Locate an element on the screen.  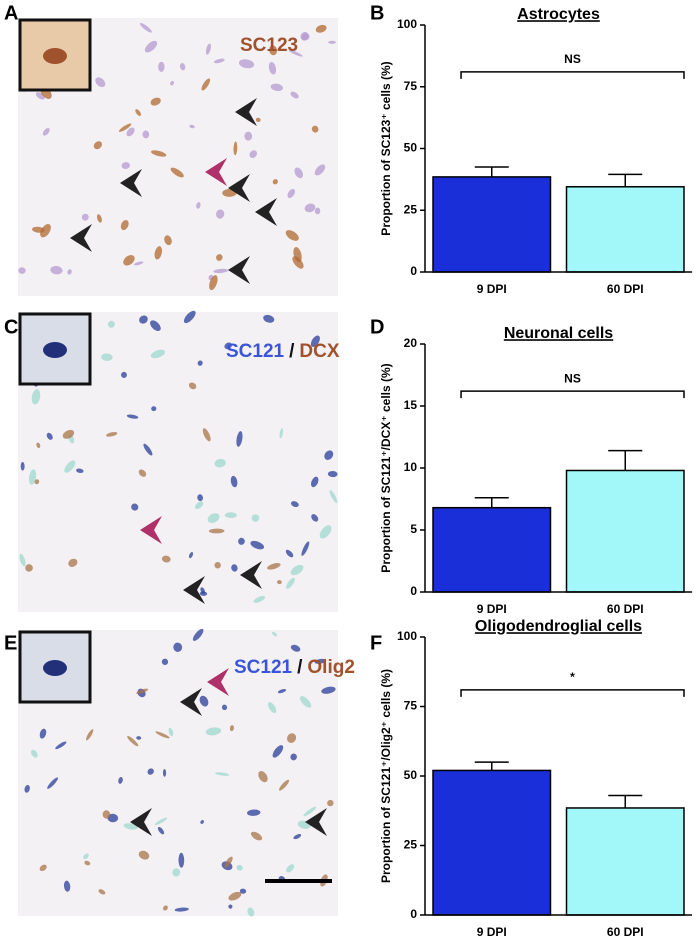
panel-letter: D is located at coordinates (377, 327).